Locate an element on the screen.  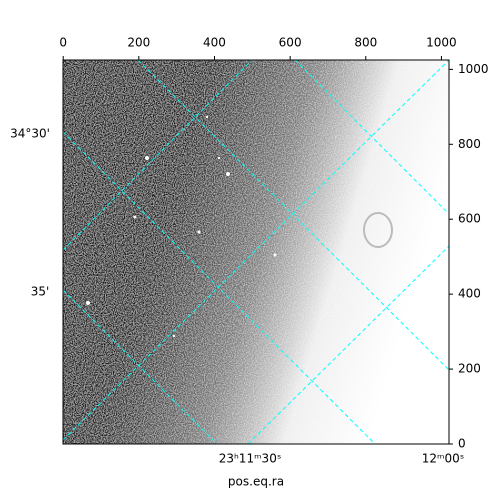
ra-label: 23ʰ11ᵐ30ˢ is located at coordinates (250, 459).